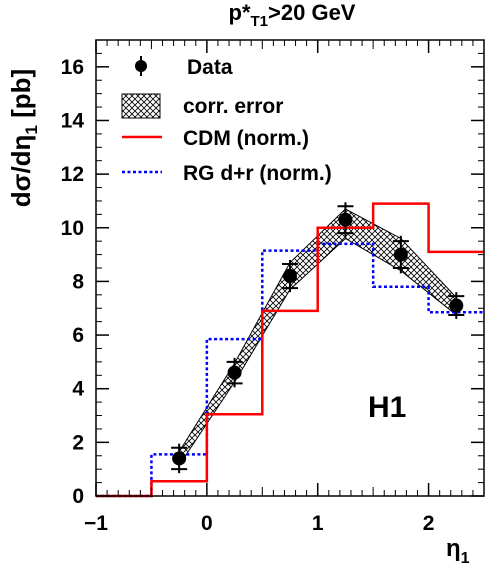 This screenshot has width=488, height=567. Describe the element at coordinates (210, 67) in the screenshot. I see `legend-data-label: Data` at that location.